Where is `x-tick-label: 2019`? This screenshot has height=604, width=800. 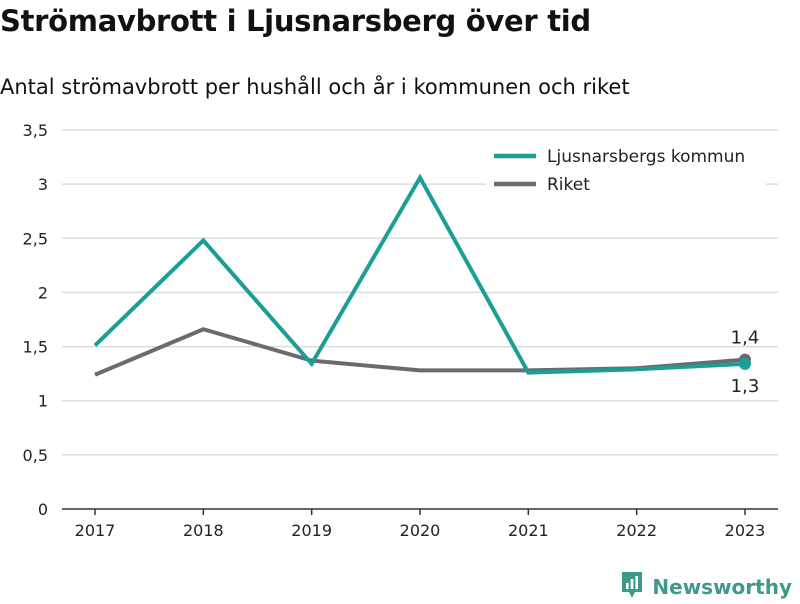
x-tick-label: 2019 is located at coordinates (311, 530).